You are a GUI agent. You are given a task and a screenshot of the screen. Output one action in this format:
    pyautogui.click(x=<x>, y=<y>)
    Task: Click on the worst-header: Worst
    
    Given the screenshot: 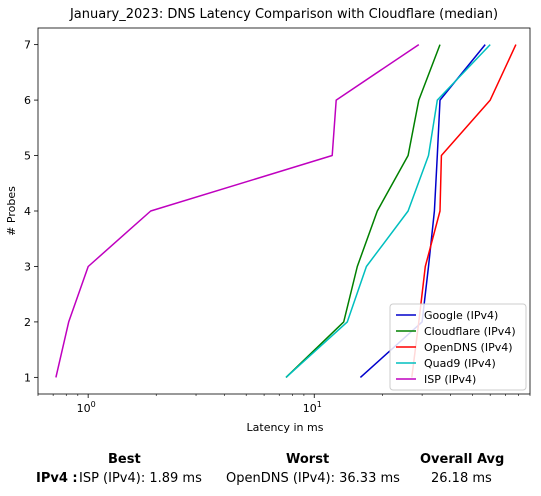 What is the action you would take?
    pyautogui.click(x=307, y=459)
    